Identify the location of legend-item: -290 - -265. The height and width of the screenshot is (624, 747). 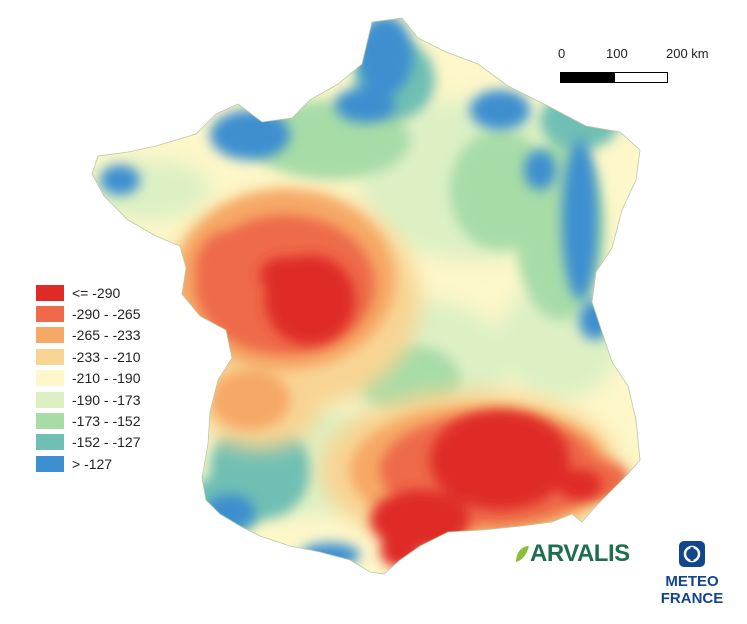
(88, 313).